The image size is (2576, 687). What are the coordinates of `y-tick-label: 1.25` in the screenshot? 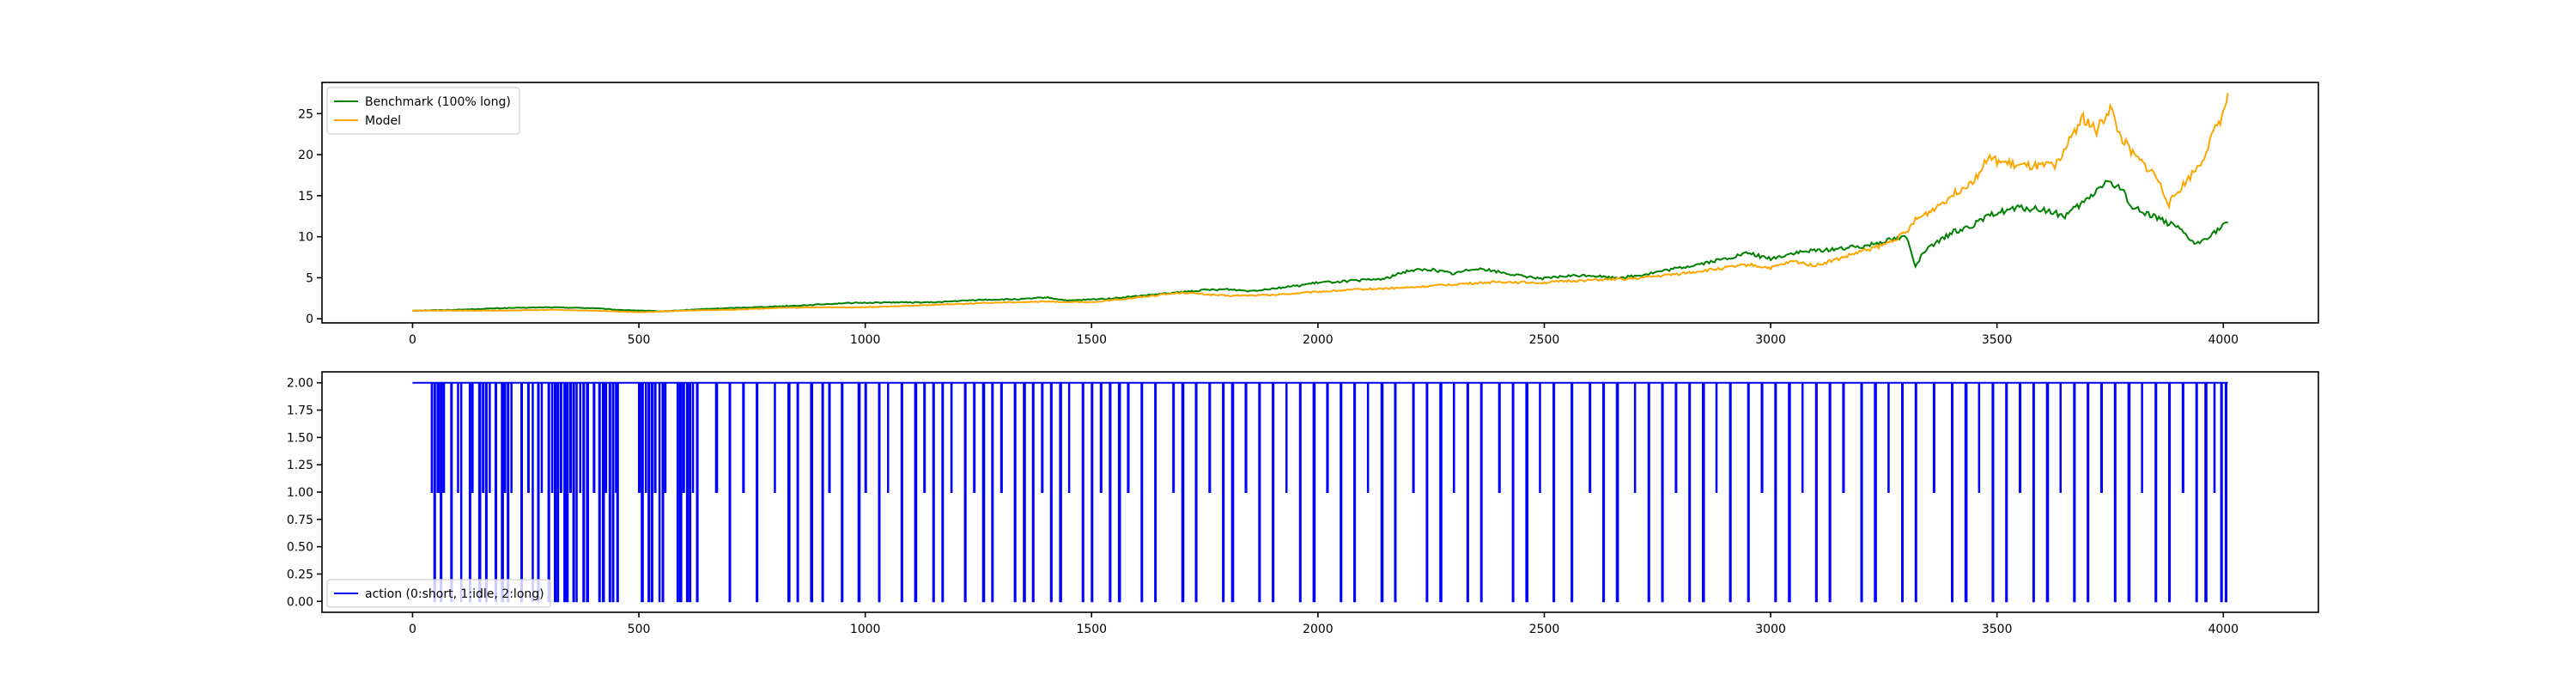 It's located at (300, 465).